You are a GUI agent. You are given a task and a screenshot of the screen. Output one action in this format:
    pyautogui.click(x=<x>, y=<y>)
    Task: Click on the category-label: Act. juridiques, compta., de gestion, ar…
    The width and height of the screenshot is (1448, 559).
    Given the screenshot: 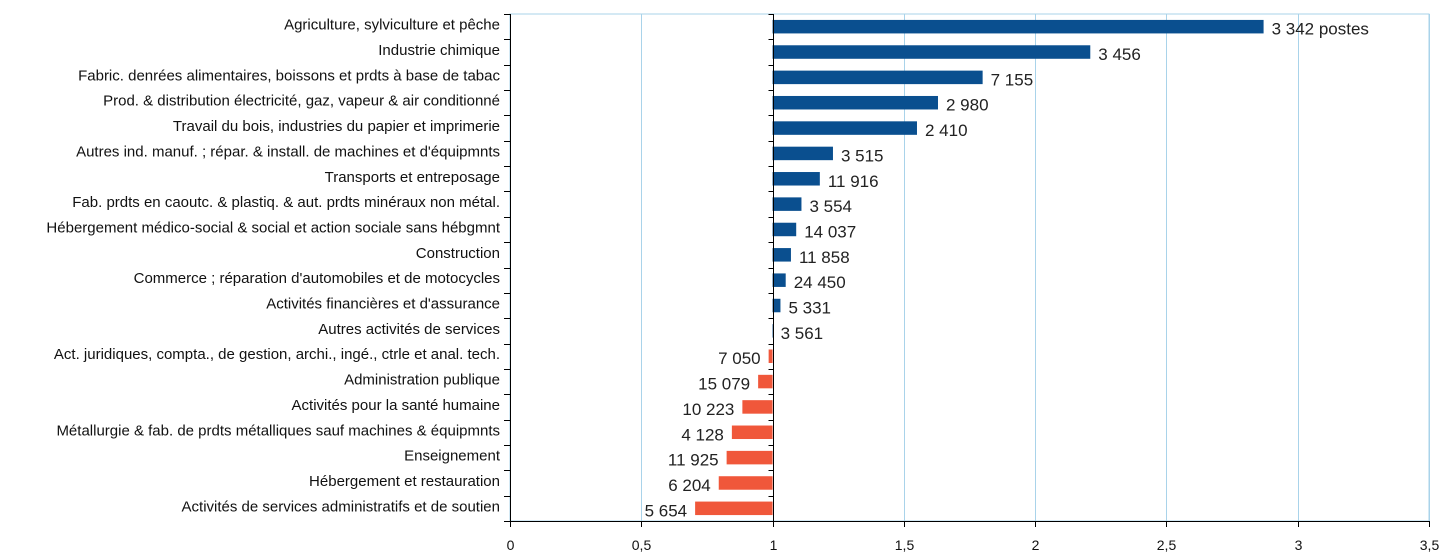 What is the action you would take?
    pyautogui.click(x=277, y=354)
    